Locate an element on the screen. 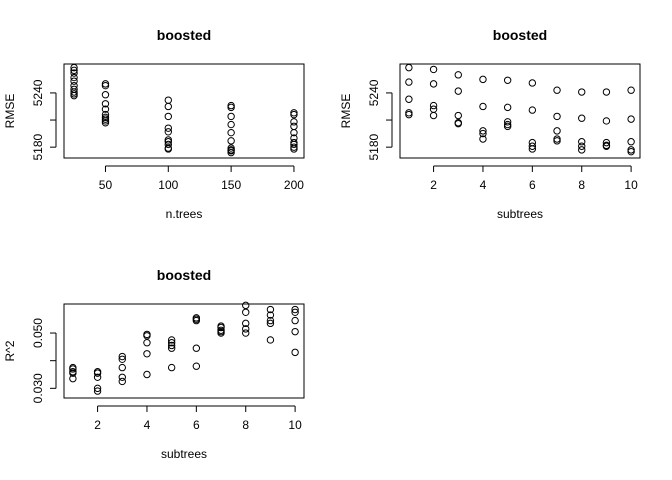  y-tick-label: 0.050 is located at coordinates (38, 333).